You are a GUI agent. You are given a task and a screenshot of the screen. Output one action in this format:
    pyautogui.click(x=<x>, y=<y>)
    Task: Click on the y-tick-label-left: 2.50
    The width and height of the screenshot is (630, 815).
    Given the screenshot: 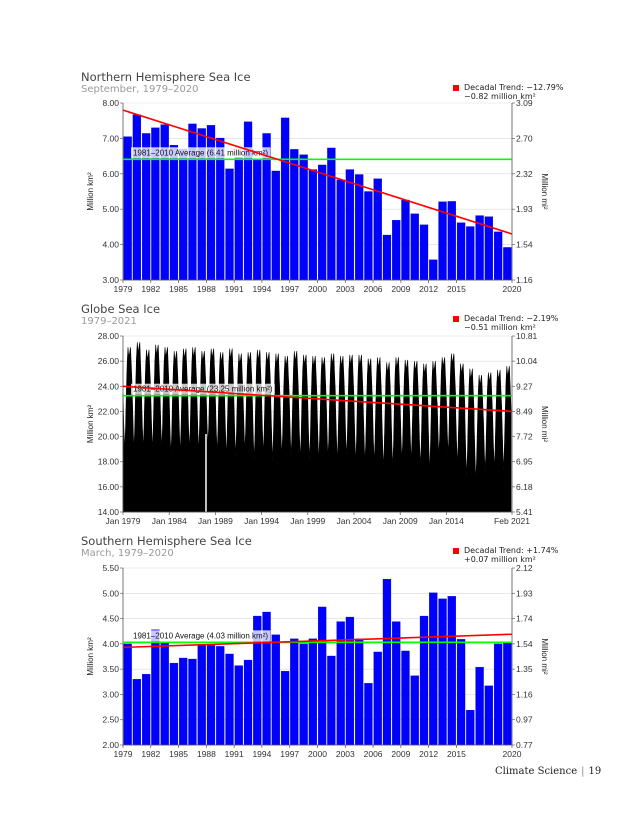 What is the action you would take?
    pyautogui.click(x=110, y=720)
    